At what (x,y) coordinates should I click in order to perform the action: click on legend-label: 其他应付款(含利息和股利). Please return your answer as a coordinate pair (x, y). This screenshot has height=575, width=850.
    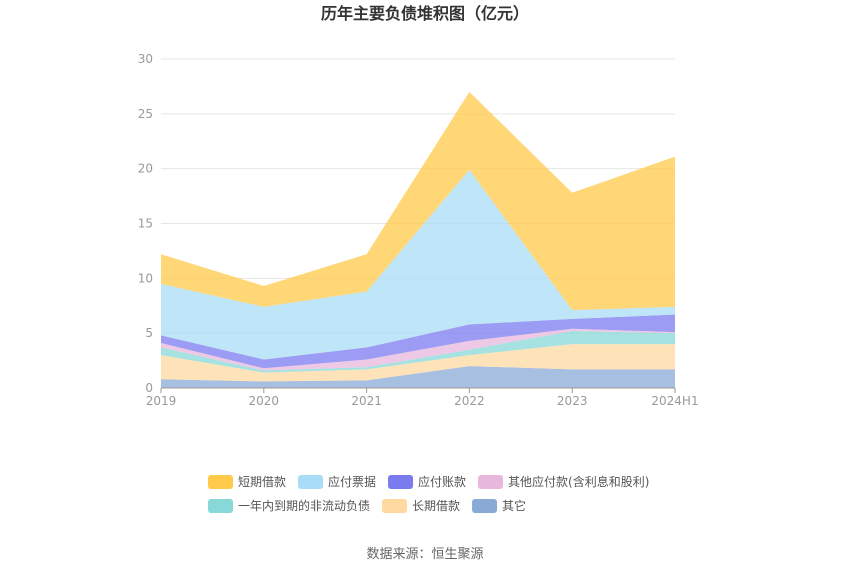
    Looking at the image, I should click on (578, 481).